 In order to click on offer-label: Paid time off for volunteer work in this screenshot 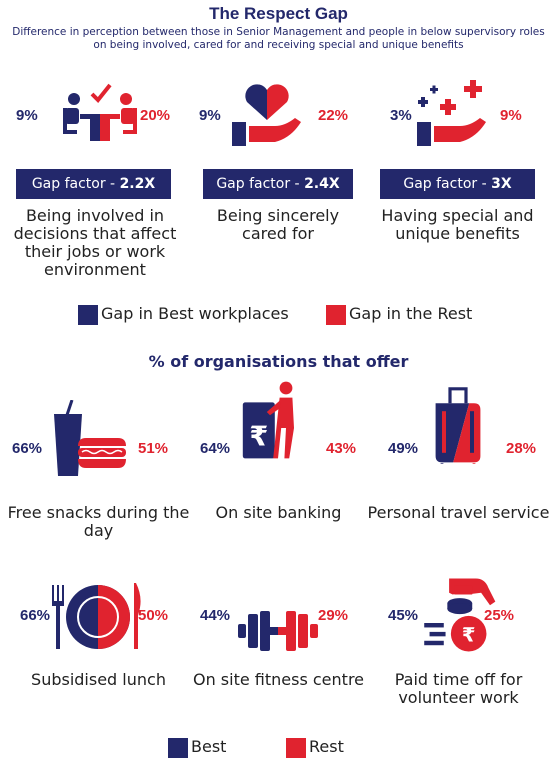, I will do `click(458, 688)`.